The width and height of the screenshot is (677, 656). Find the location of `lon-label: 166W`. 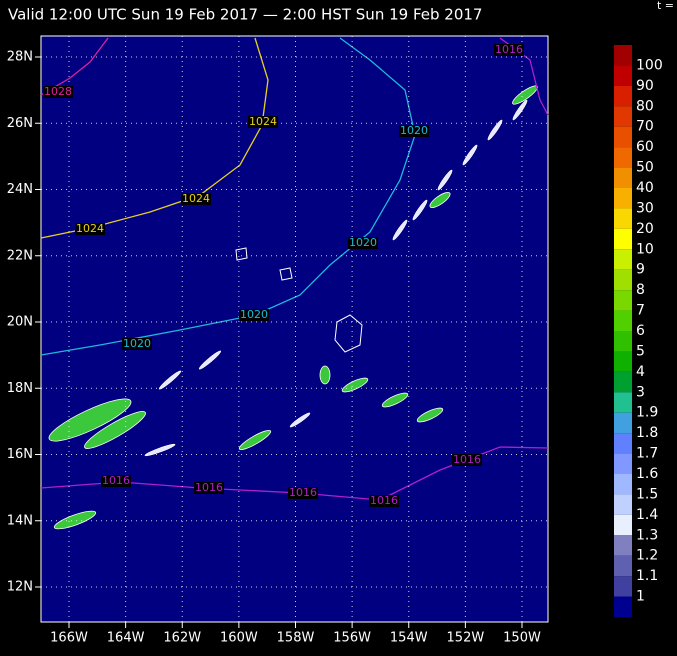

lon-label: 166W is located at coordinates (69, 638).